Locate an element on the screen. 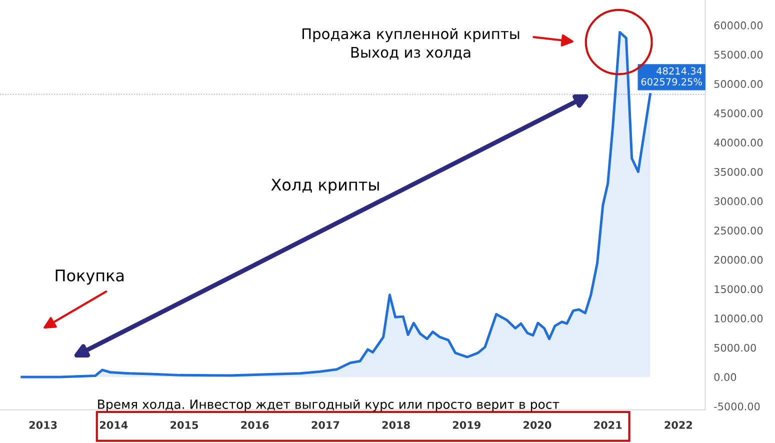 This screenshot has width=775, height=443. y-tick-label: 55000.00 is located at coordinates (738, 54).